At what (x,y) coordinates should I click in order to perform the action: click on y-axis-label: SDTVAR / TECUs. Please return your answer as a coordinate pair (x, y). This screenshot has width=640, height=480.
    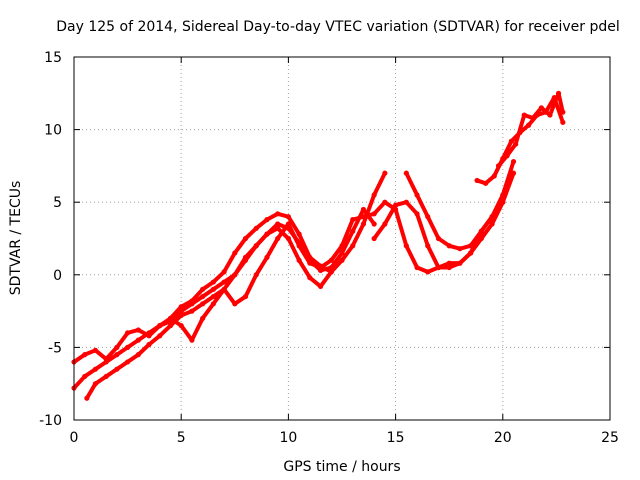
    Looking at the image, I should click on (16, 238).